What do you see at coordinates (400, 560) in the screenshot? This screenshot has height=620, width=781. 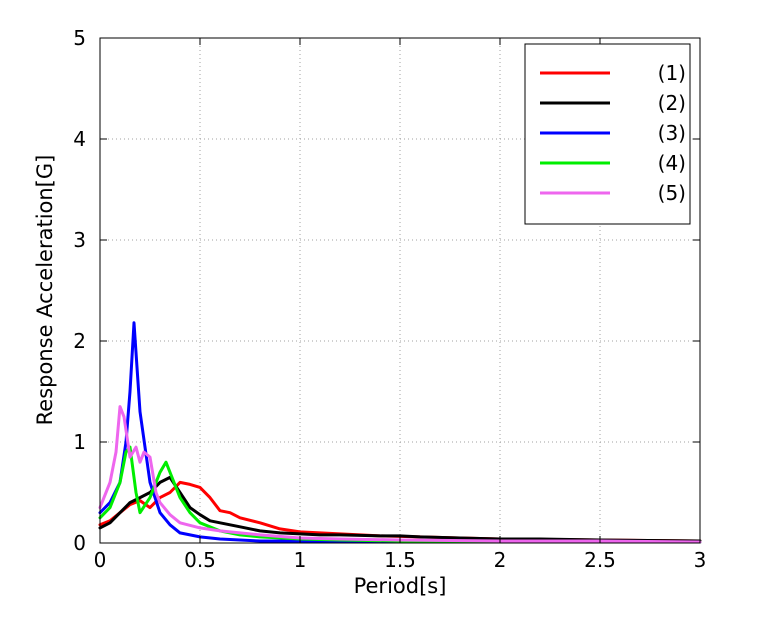 I see `x-tick-label: 1.5` at bounding box center [400, 560].